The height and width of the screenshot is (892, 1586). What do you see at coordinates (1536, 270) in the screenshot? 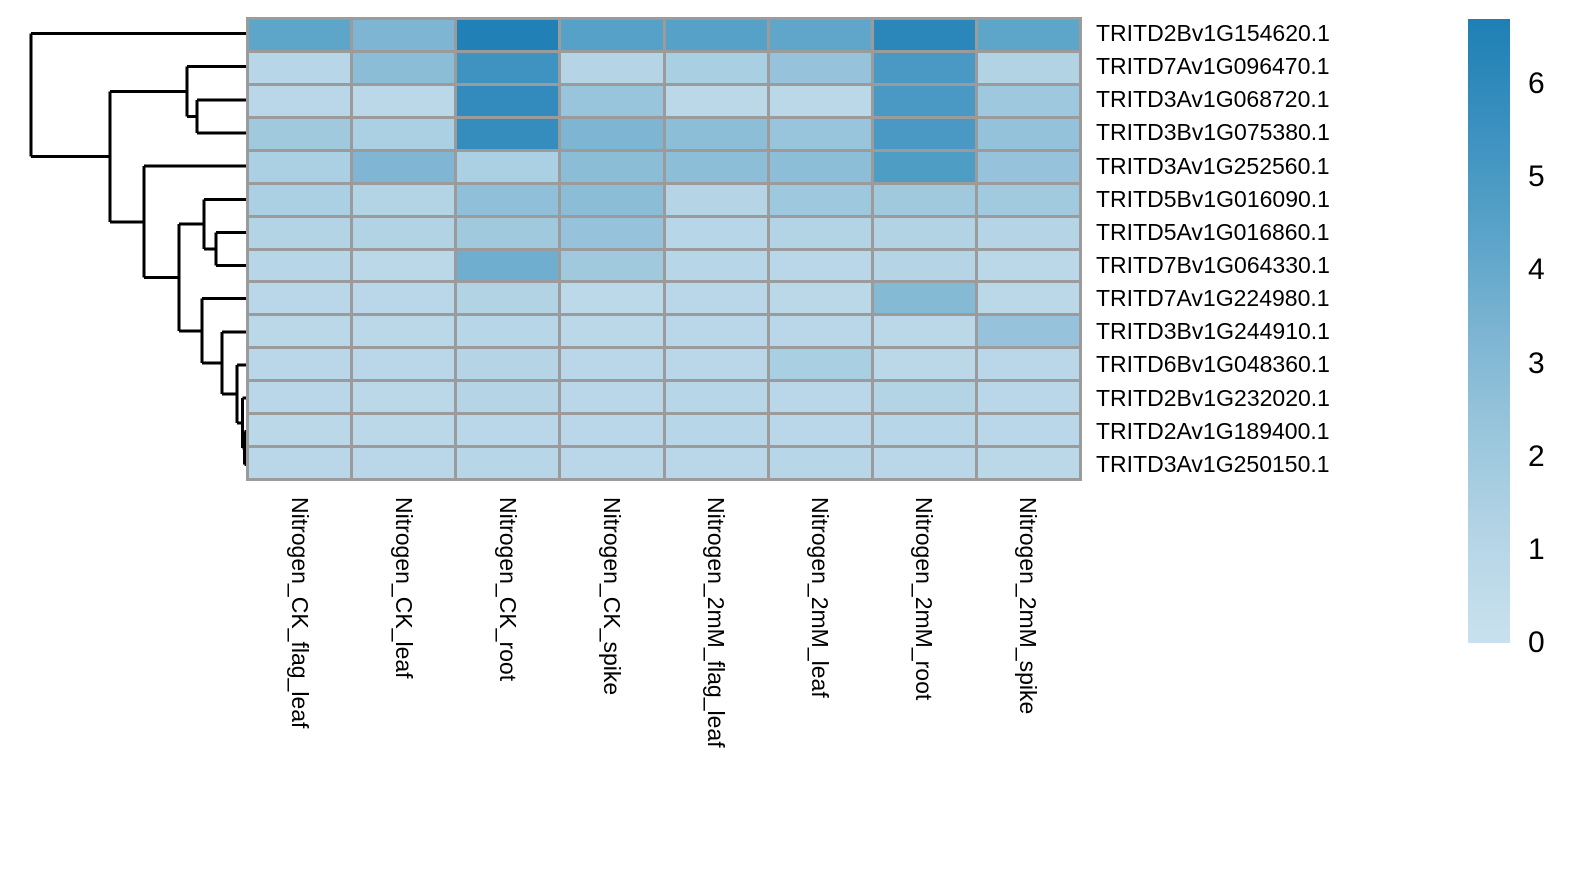
I see `colorbar-tick: 4` at bounding box center [1536, 270].